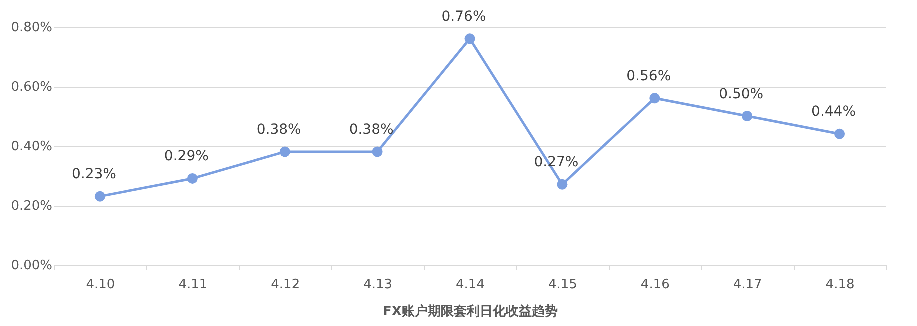  I want to click on x-tick-label: 4.10, so click(101, 285).